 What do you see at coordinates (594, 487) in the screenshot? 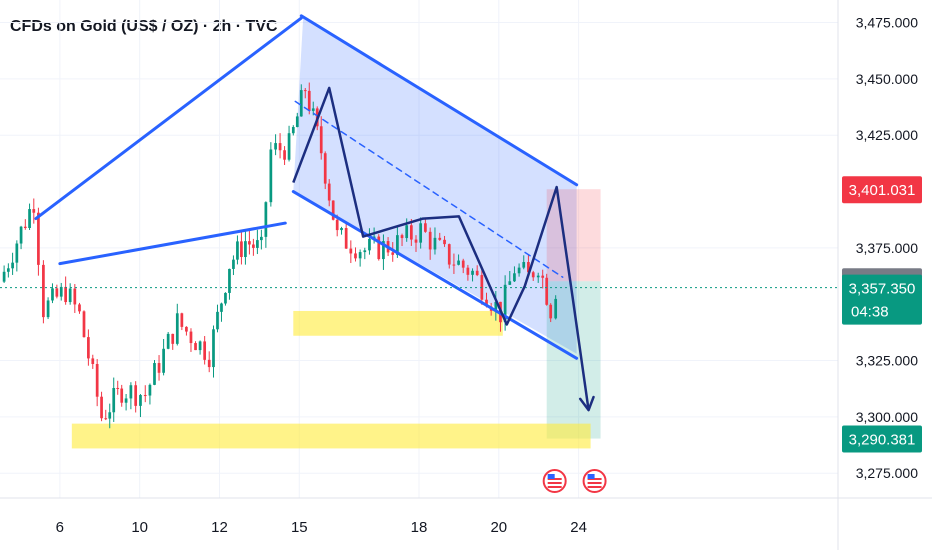
I see `flag-stripe` at bounding box center [594, 487].